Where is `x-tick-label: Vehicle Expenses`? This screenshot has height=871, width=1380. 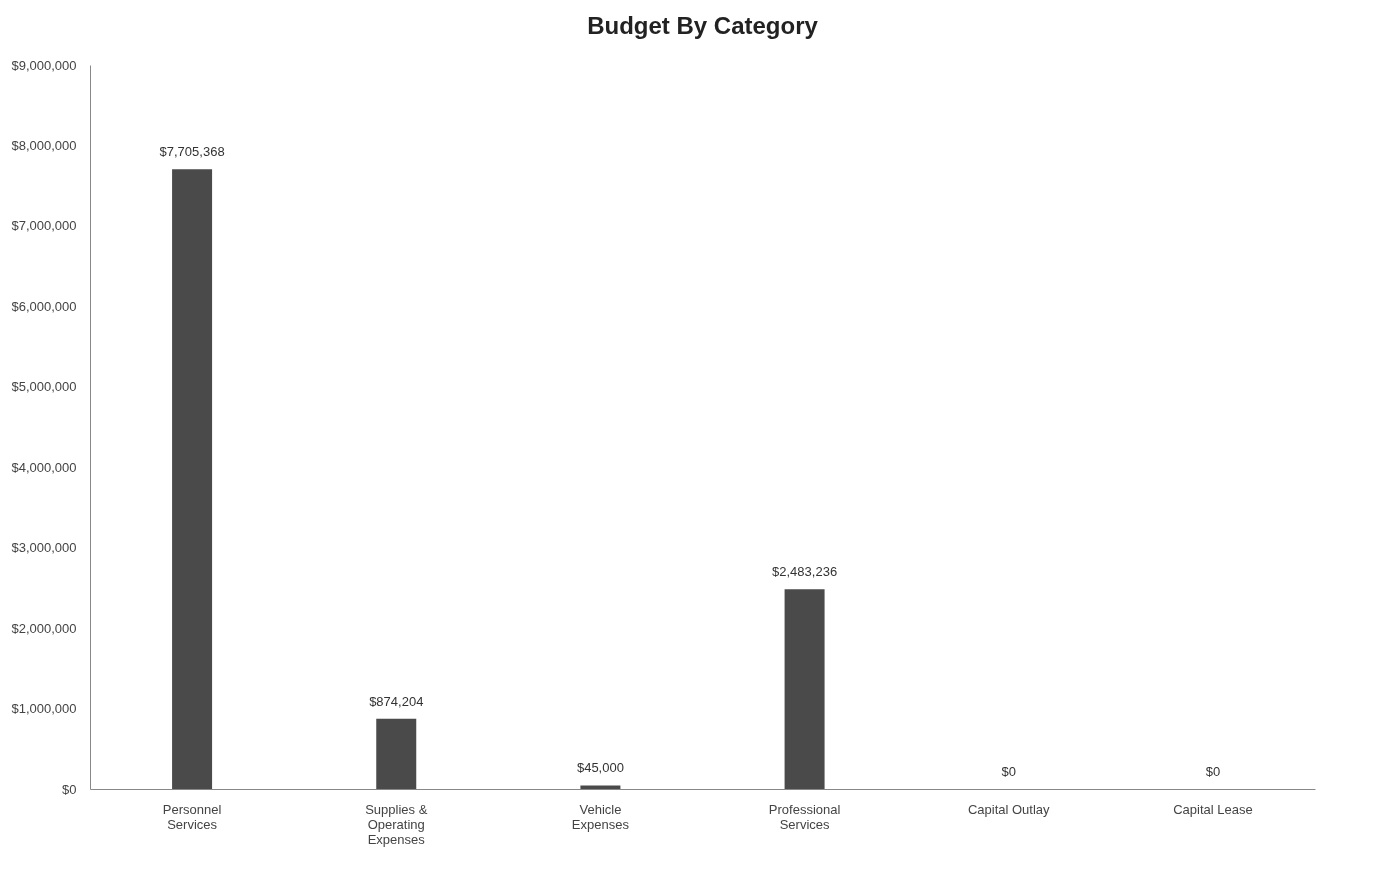
x-tick-label: Vehicle Expenses is located at coordinates (600, 816).